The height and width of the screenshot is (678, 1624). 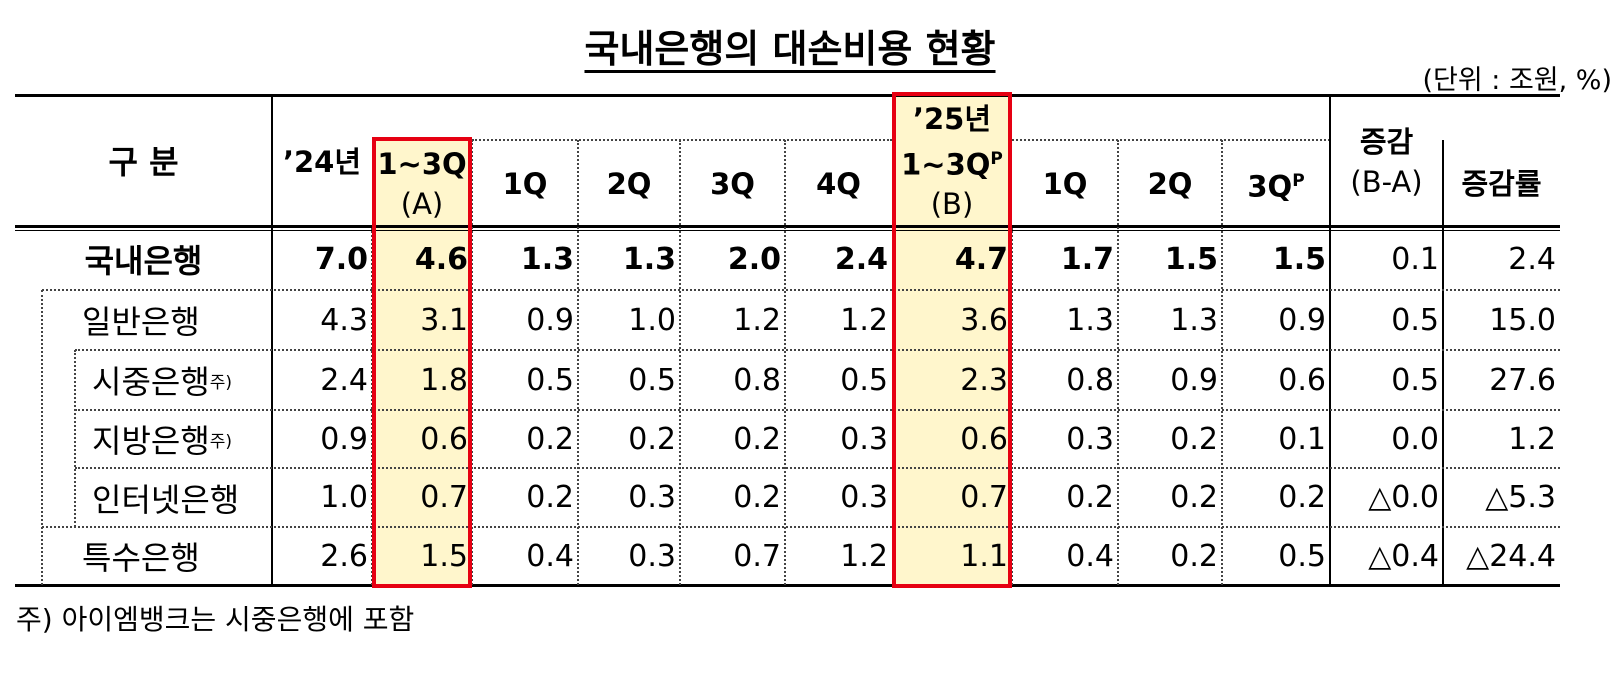 I want to click on highlight, so click(x=422, y=362).